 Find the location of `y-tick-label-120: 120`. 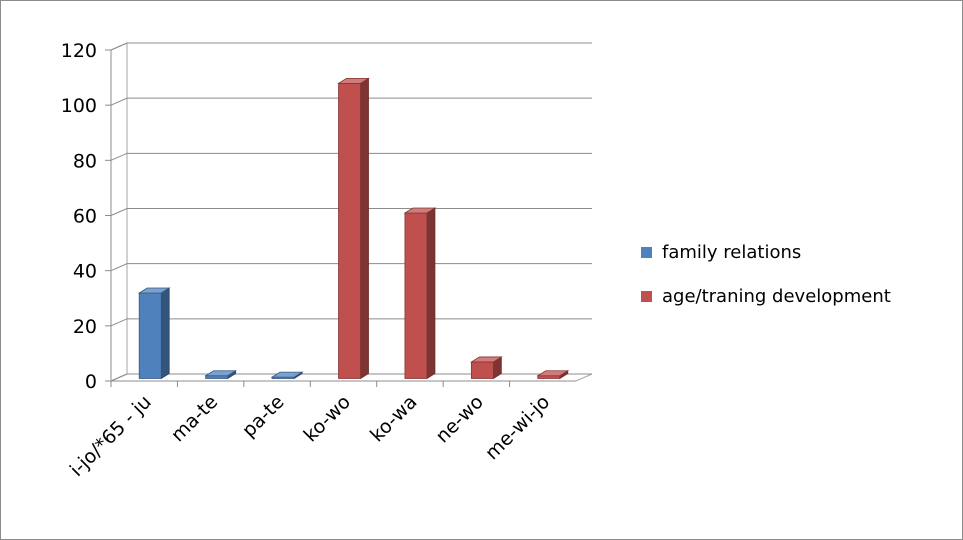

y-tick-label-120: 120 is located at coordinates (79, 51).